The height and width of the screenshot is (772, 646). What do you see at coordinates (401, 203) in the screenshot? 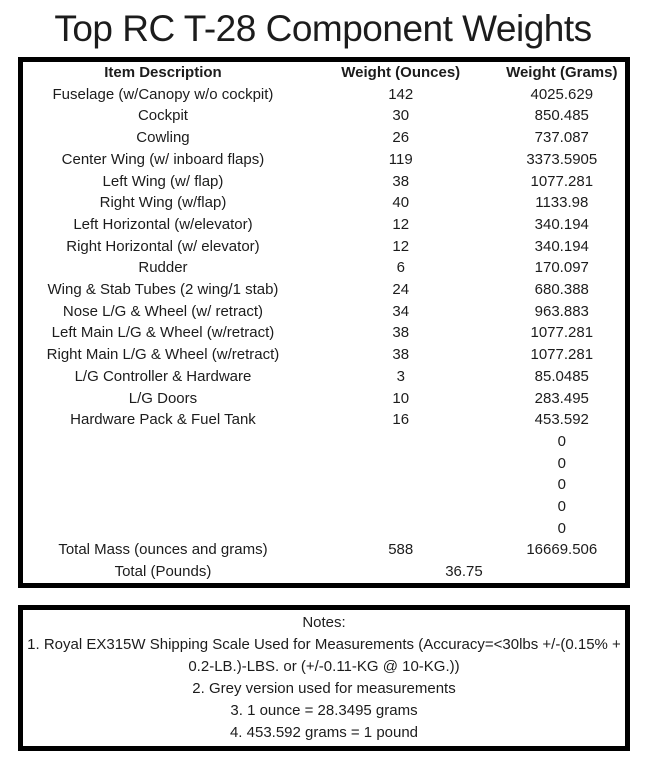
I see `ounces-cell: 40` at bounding box center [401, 203].